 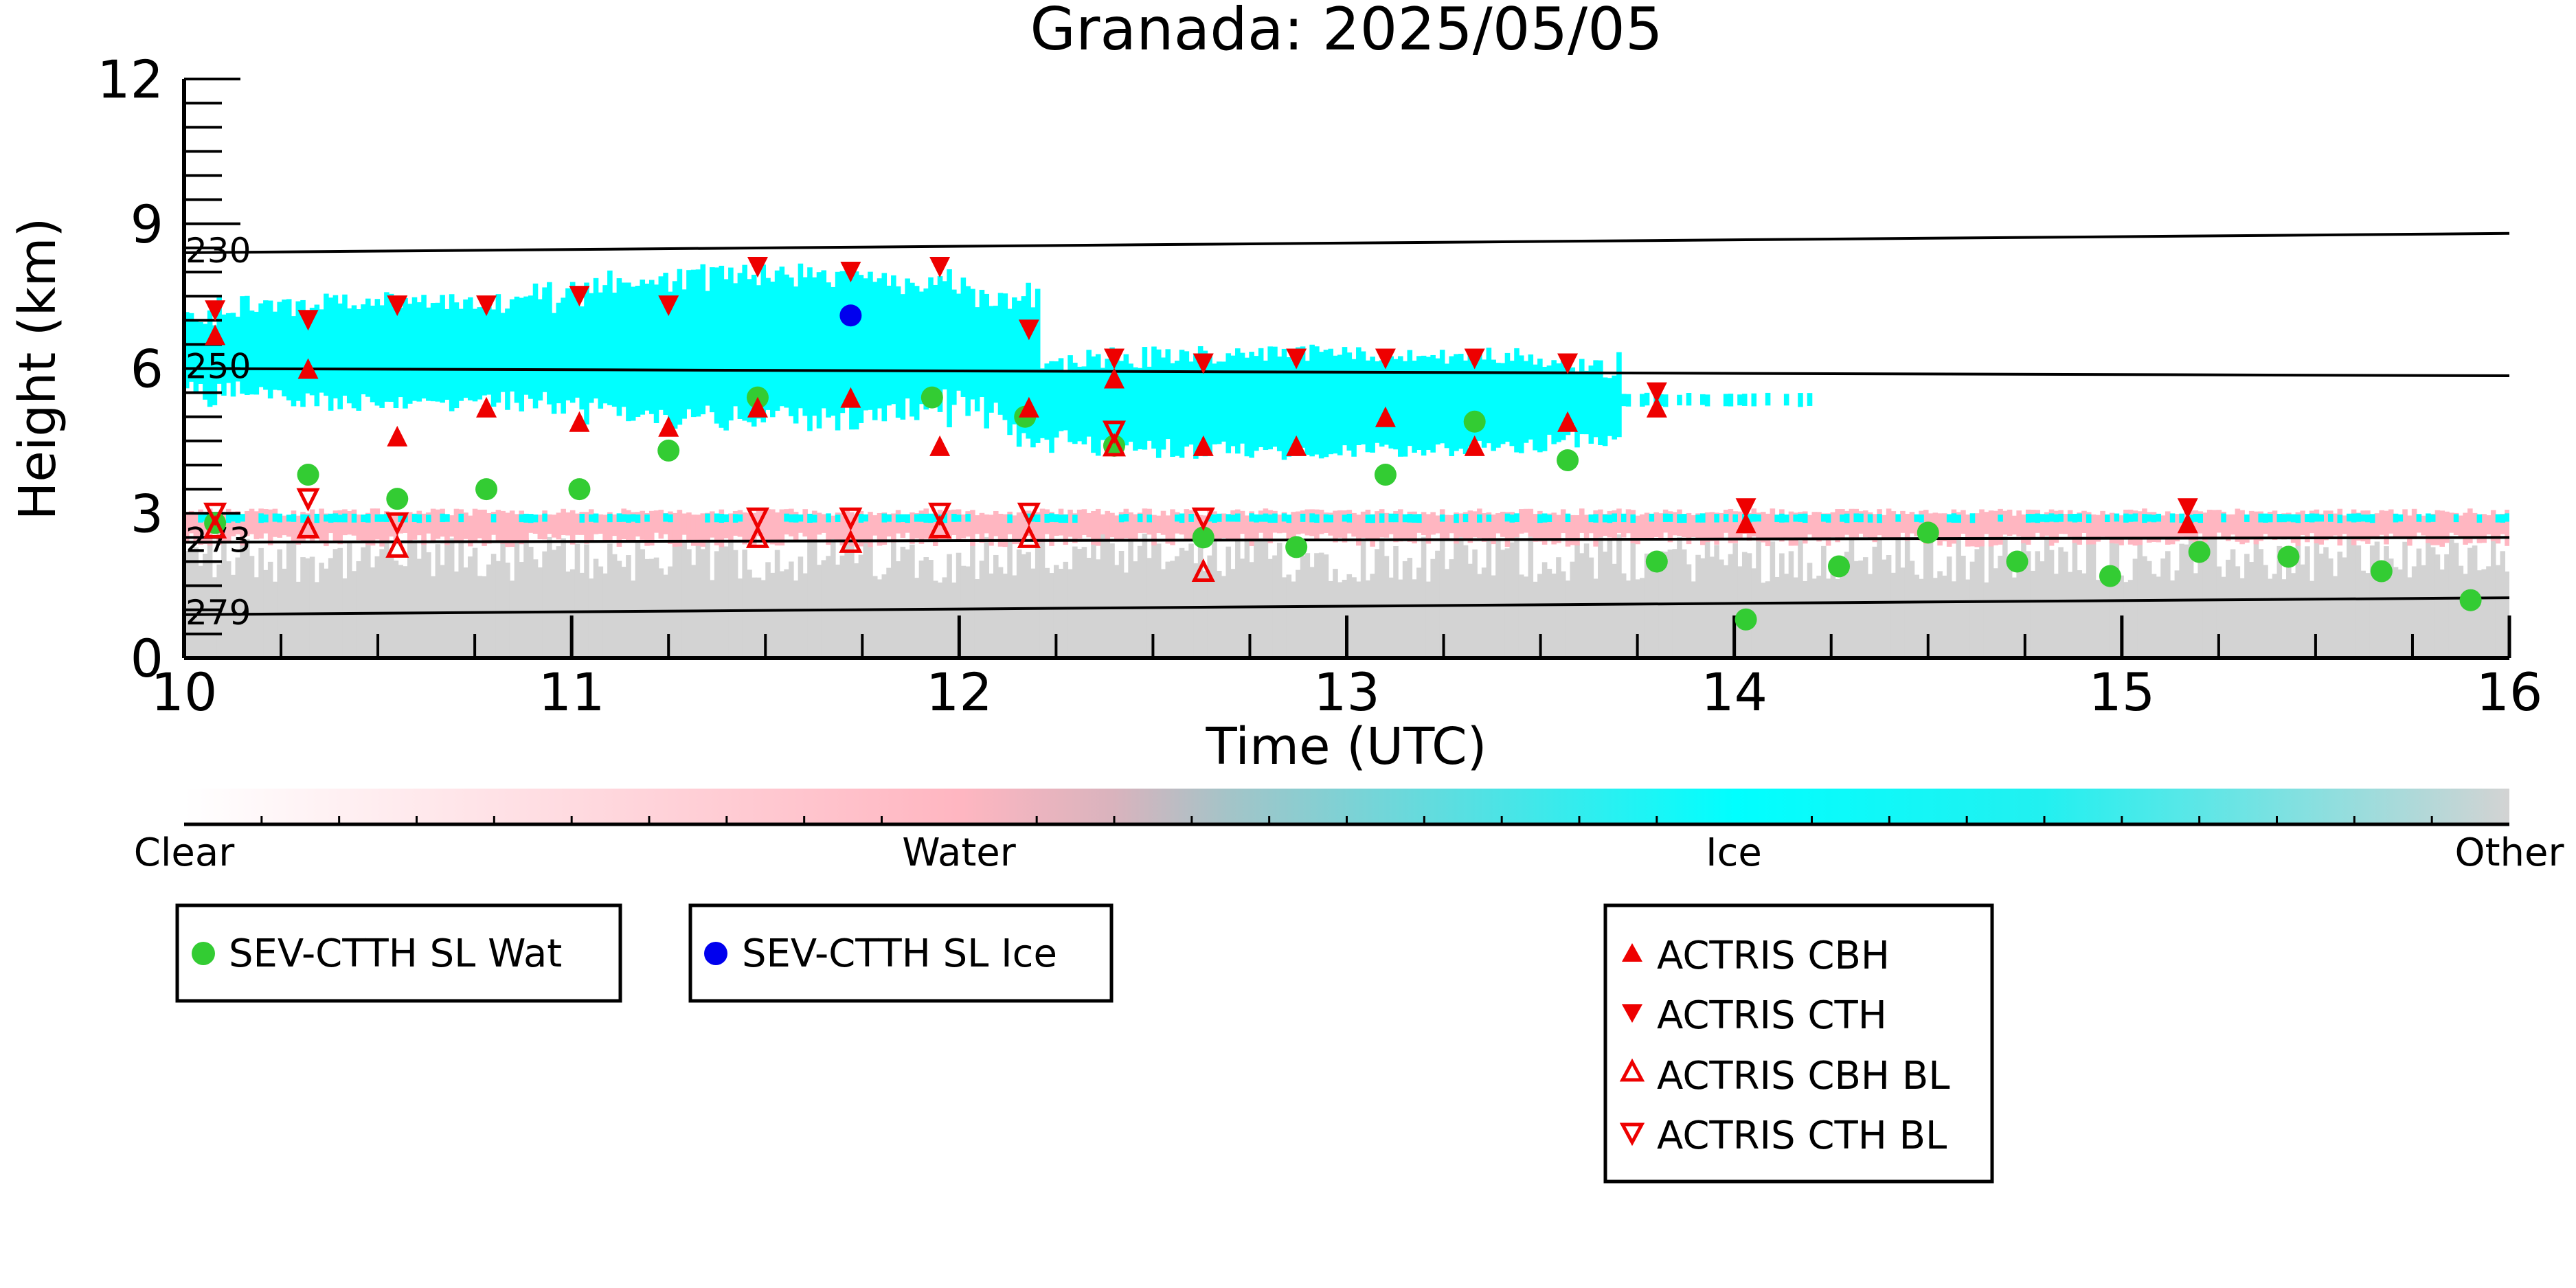 I want to click on layer-other, so click(x=1346, y=595).